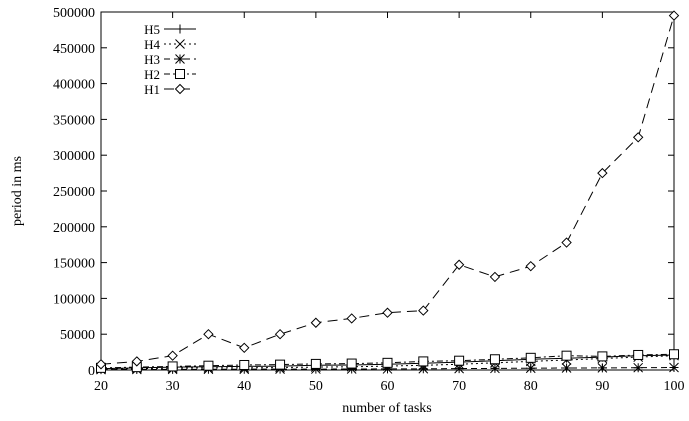  What do you see at coordinates (152, 89) in the screenshot?
I see `legend-label-h1: H1` at bounding box center [152, 89].